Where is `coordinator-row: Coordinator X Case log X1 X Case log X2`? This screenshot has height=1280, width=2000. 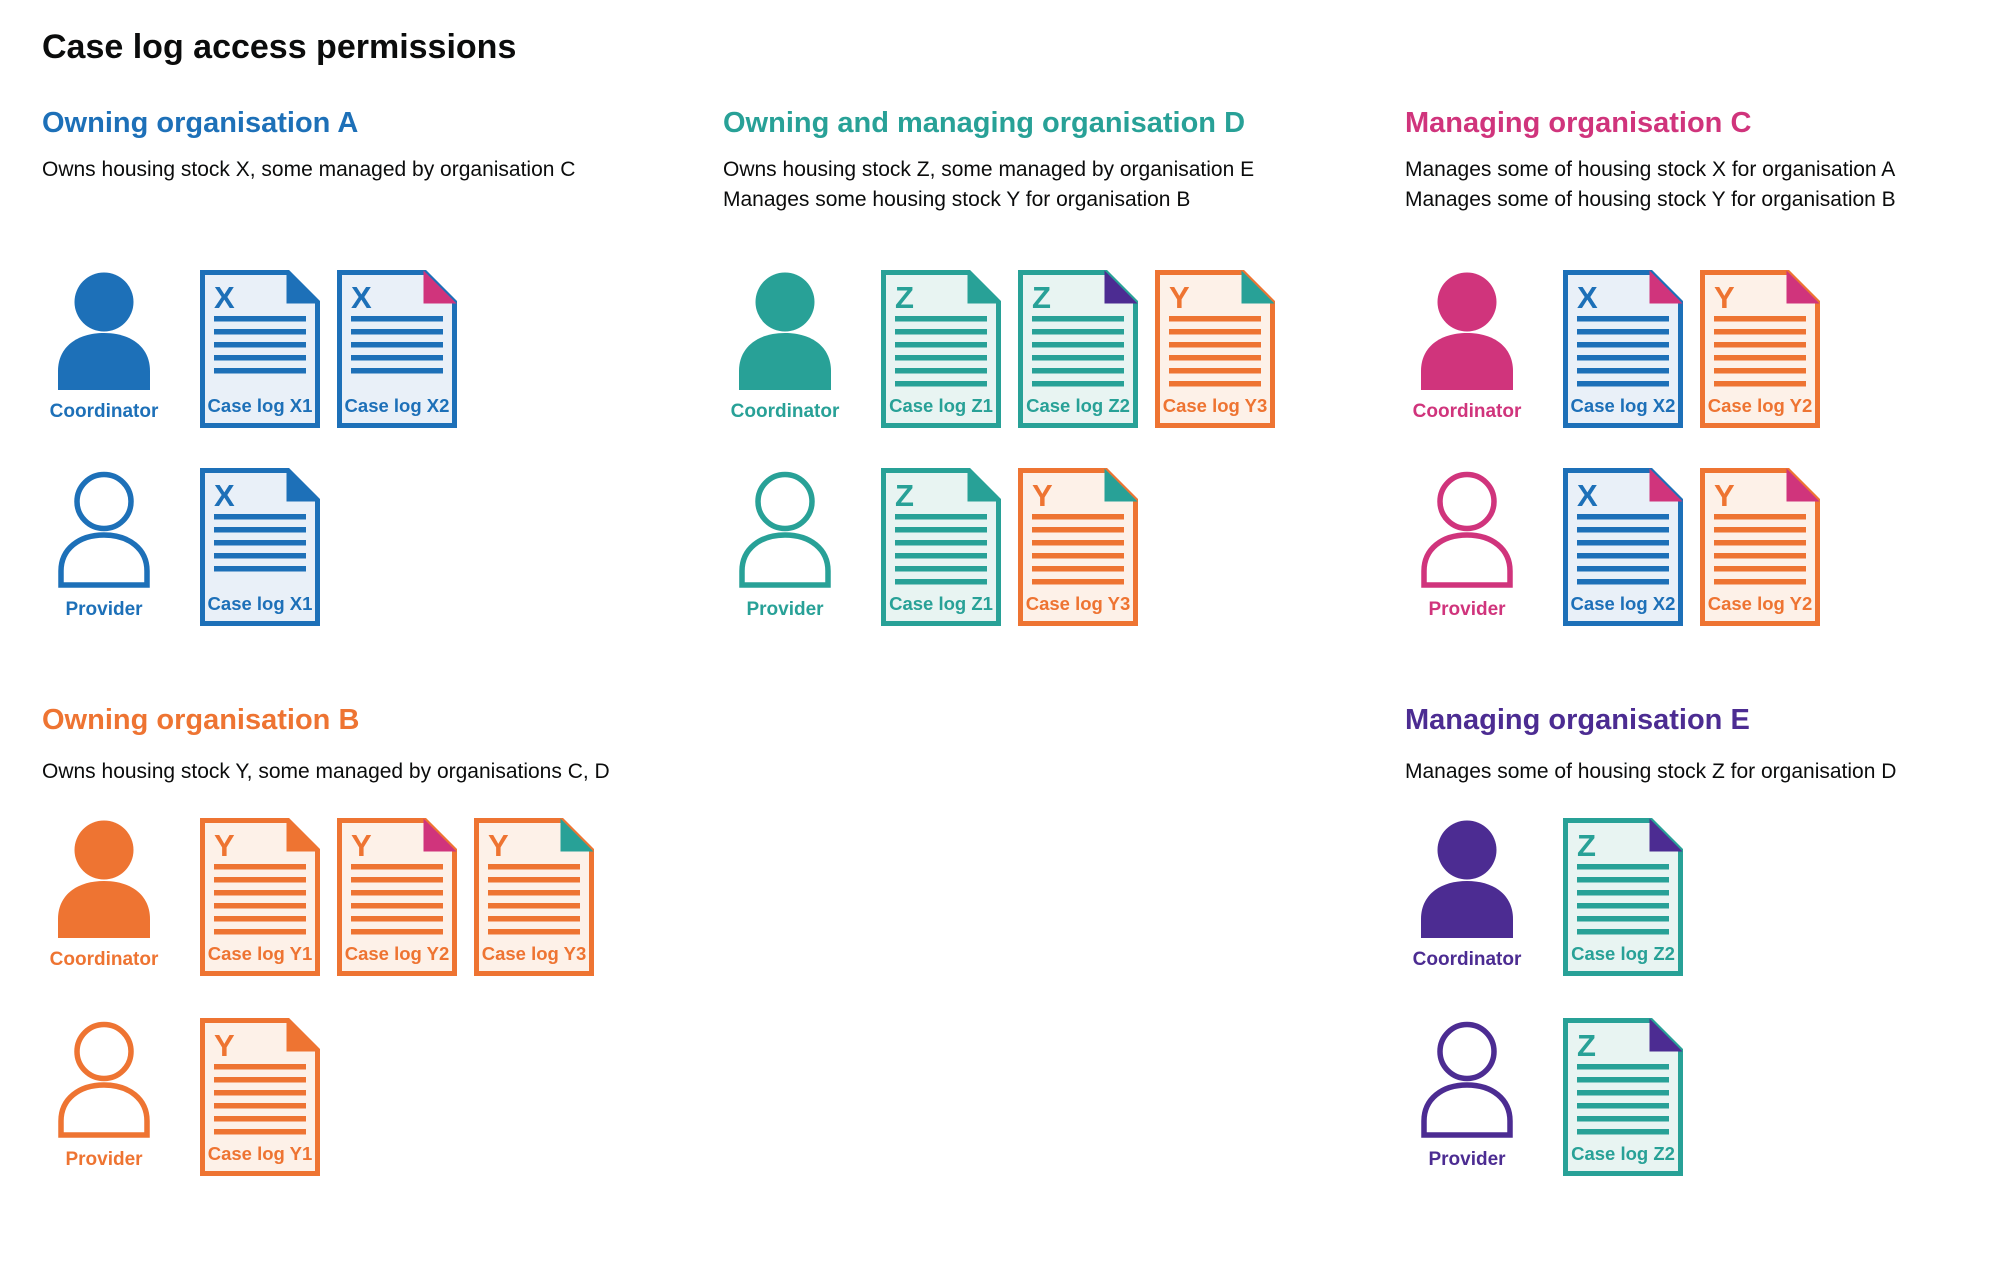
coordinator-row: Coordinator X Case log X1 X Case log X2 is located at coordinates (372, 350).